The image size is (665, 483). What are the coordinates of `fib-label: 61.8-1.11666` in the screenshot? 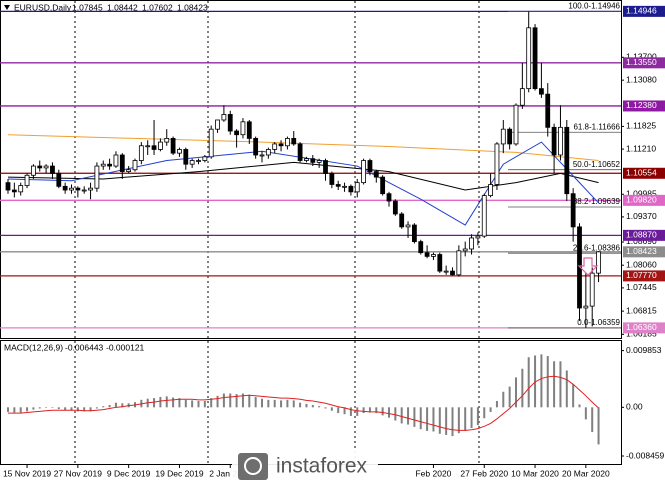 It's located at (596, 126).